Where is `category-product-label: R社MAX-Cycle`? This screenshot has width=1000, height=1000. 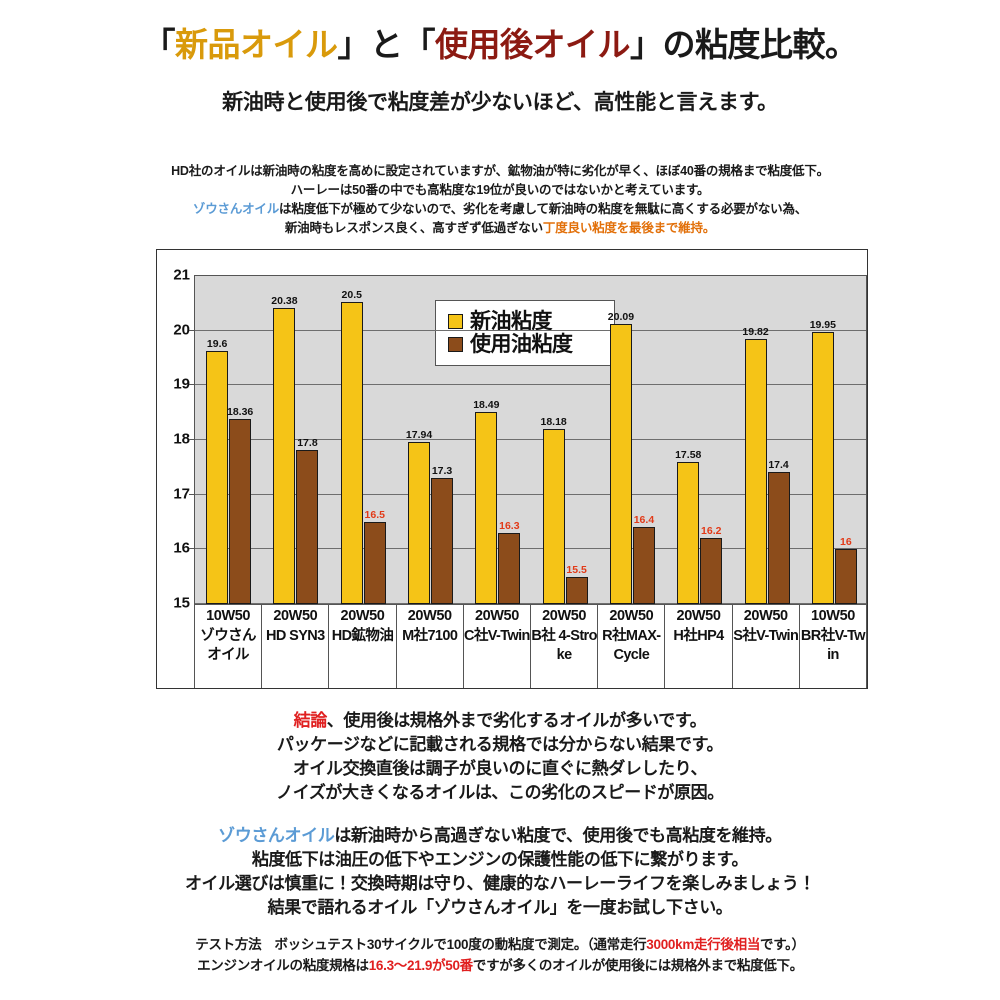
category-product-label: R社MAX-Cycle is located at coordinates (631, 645).